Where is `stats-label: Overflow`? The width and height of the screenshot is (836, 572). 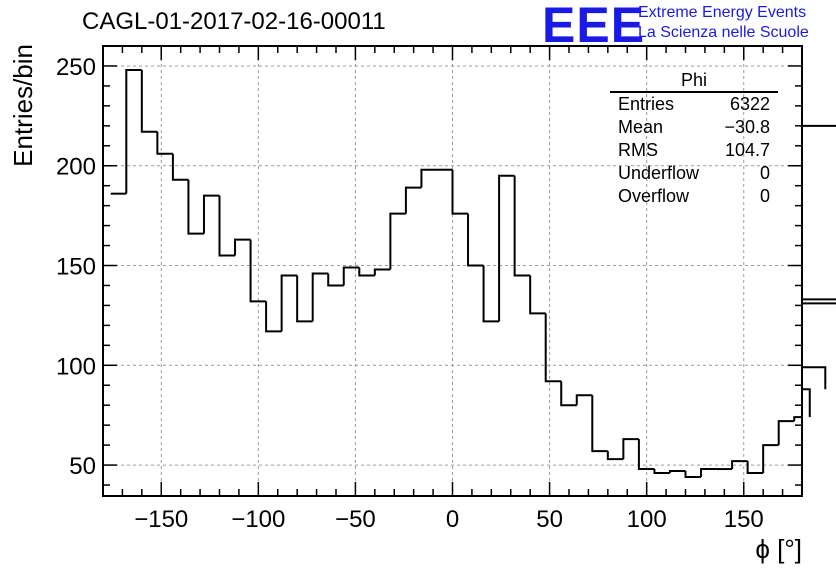
stats-label: Overflow is located at coordinates (654, 196).